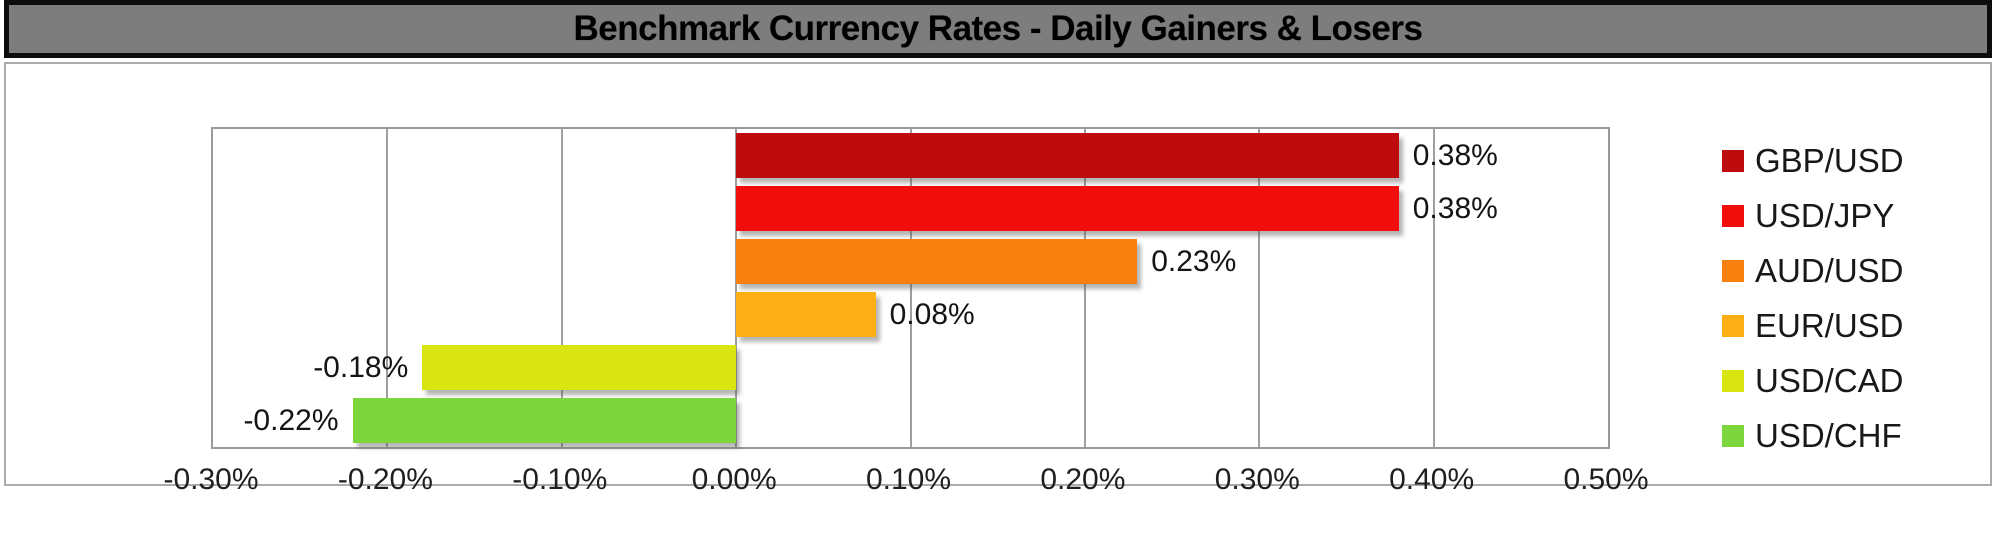  I want to click on legend-item-usd-cad: USD/CAD, so click(1813, 381).